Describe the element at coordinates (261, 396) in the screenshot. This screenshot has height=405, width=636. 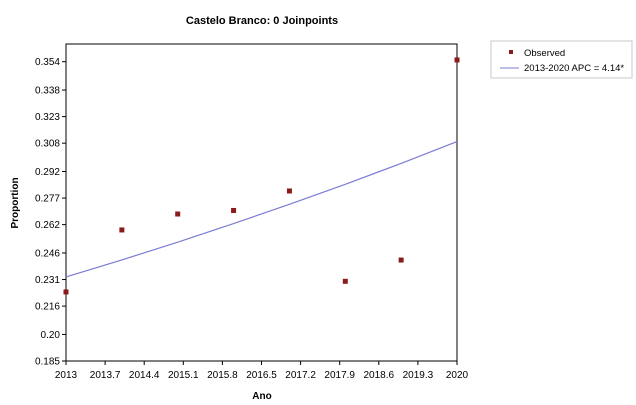
I see `x-axis-label: Ano` at that location.